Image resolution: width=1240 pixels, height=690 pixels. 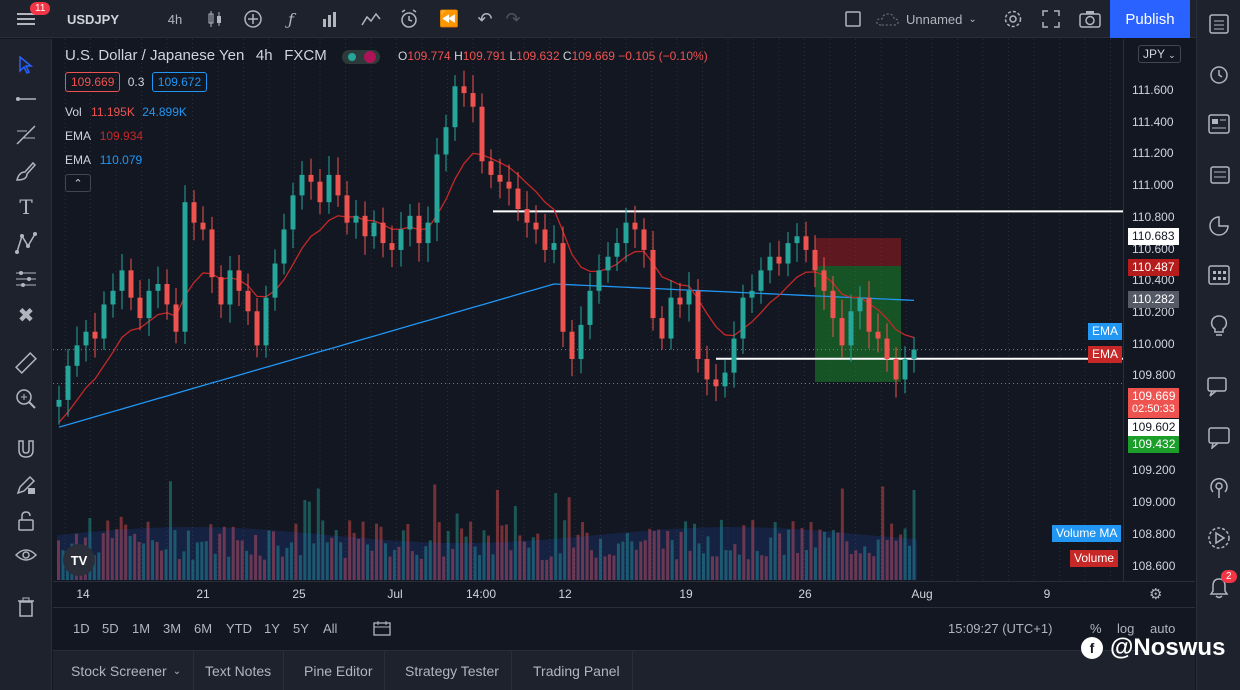 What do you see at coordinates (26, 521) in the screenshot?
I see `lock-all-tool` at bounding box center [26, 521].